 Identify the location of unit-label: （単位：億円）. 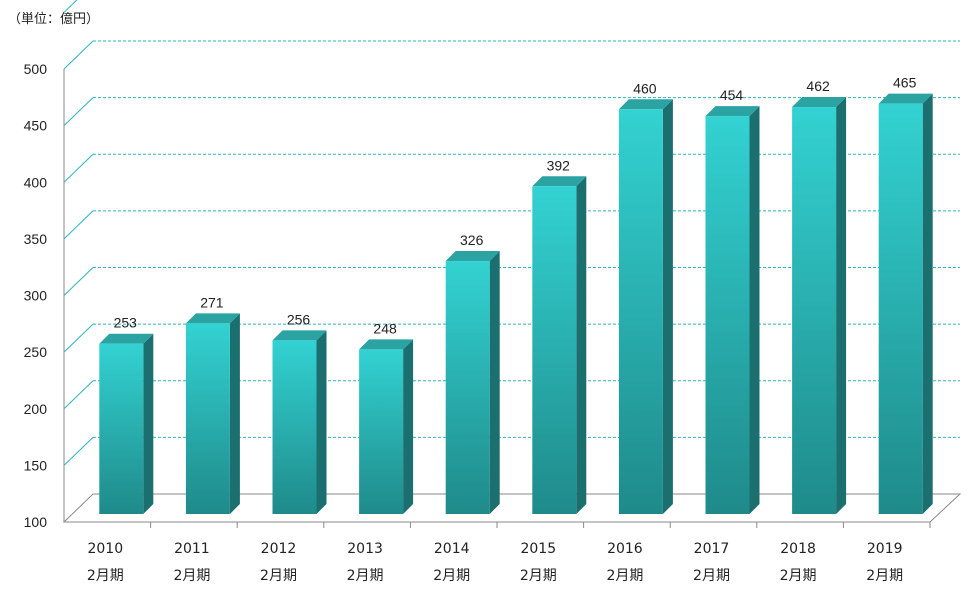
(54, 19).